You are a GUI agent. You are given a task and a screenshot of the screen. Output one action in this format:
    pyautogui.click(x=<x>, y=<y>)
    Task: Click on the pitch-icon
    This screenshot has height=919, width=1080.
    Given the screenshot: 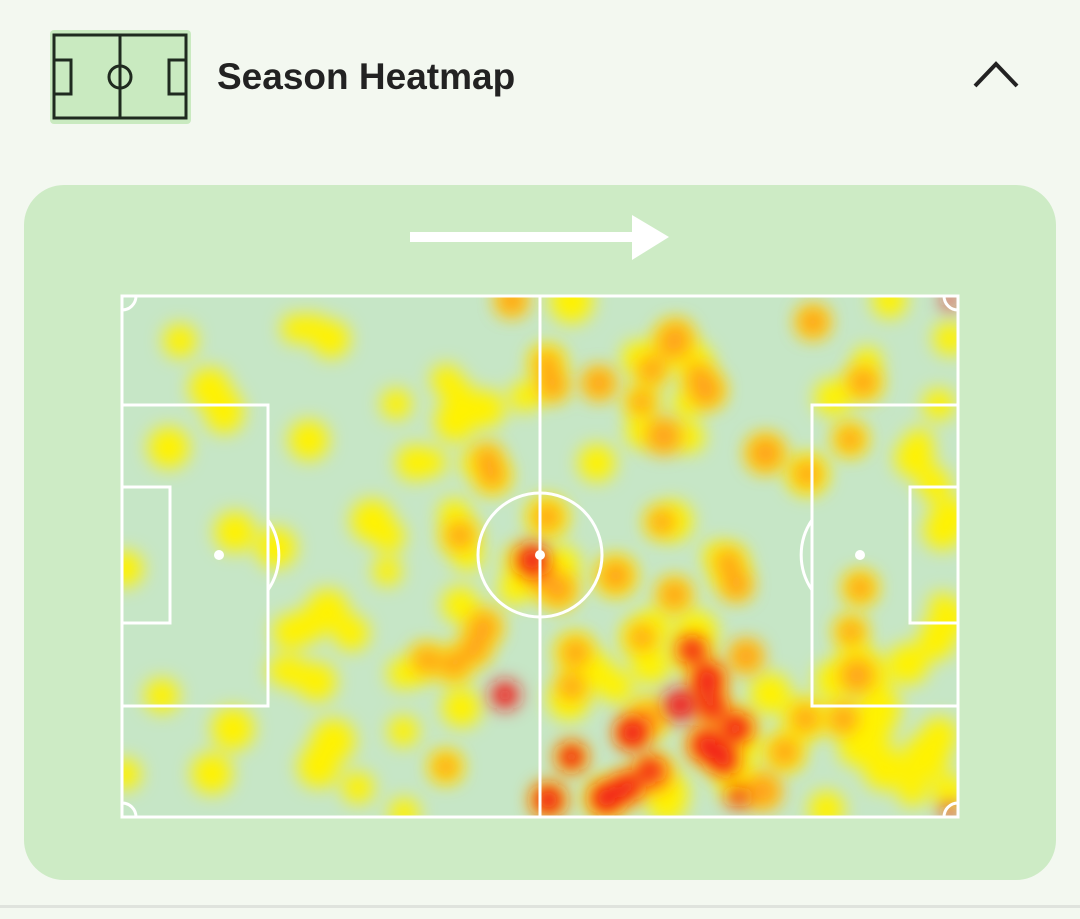 What is the action you would take?
    pyautogui.click(x=120, y=77)
    